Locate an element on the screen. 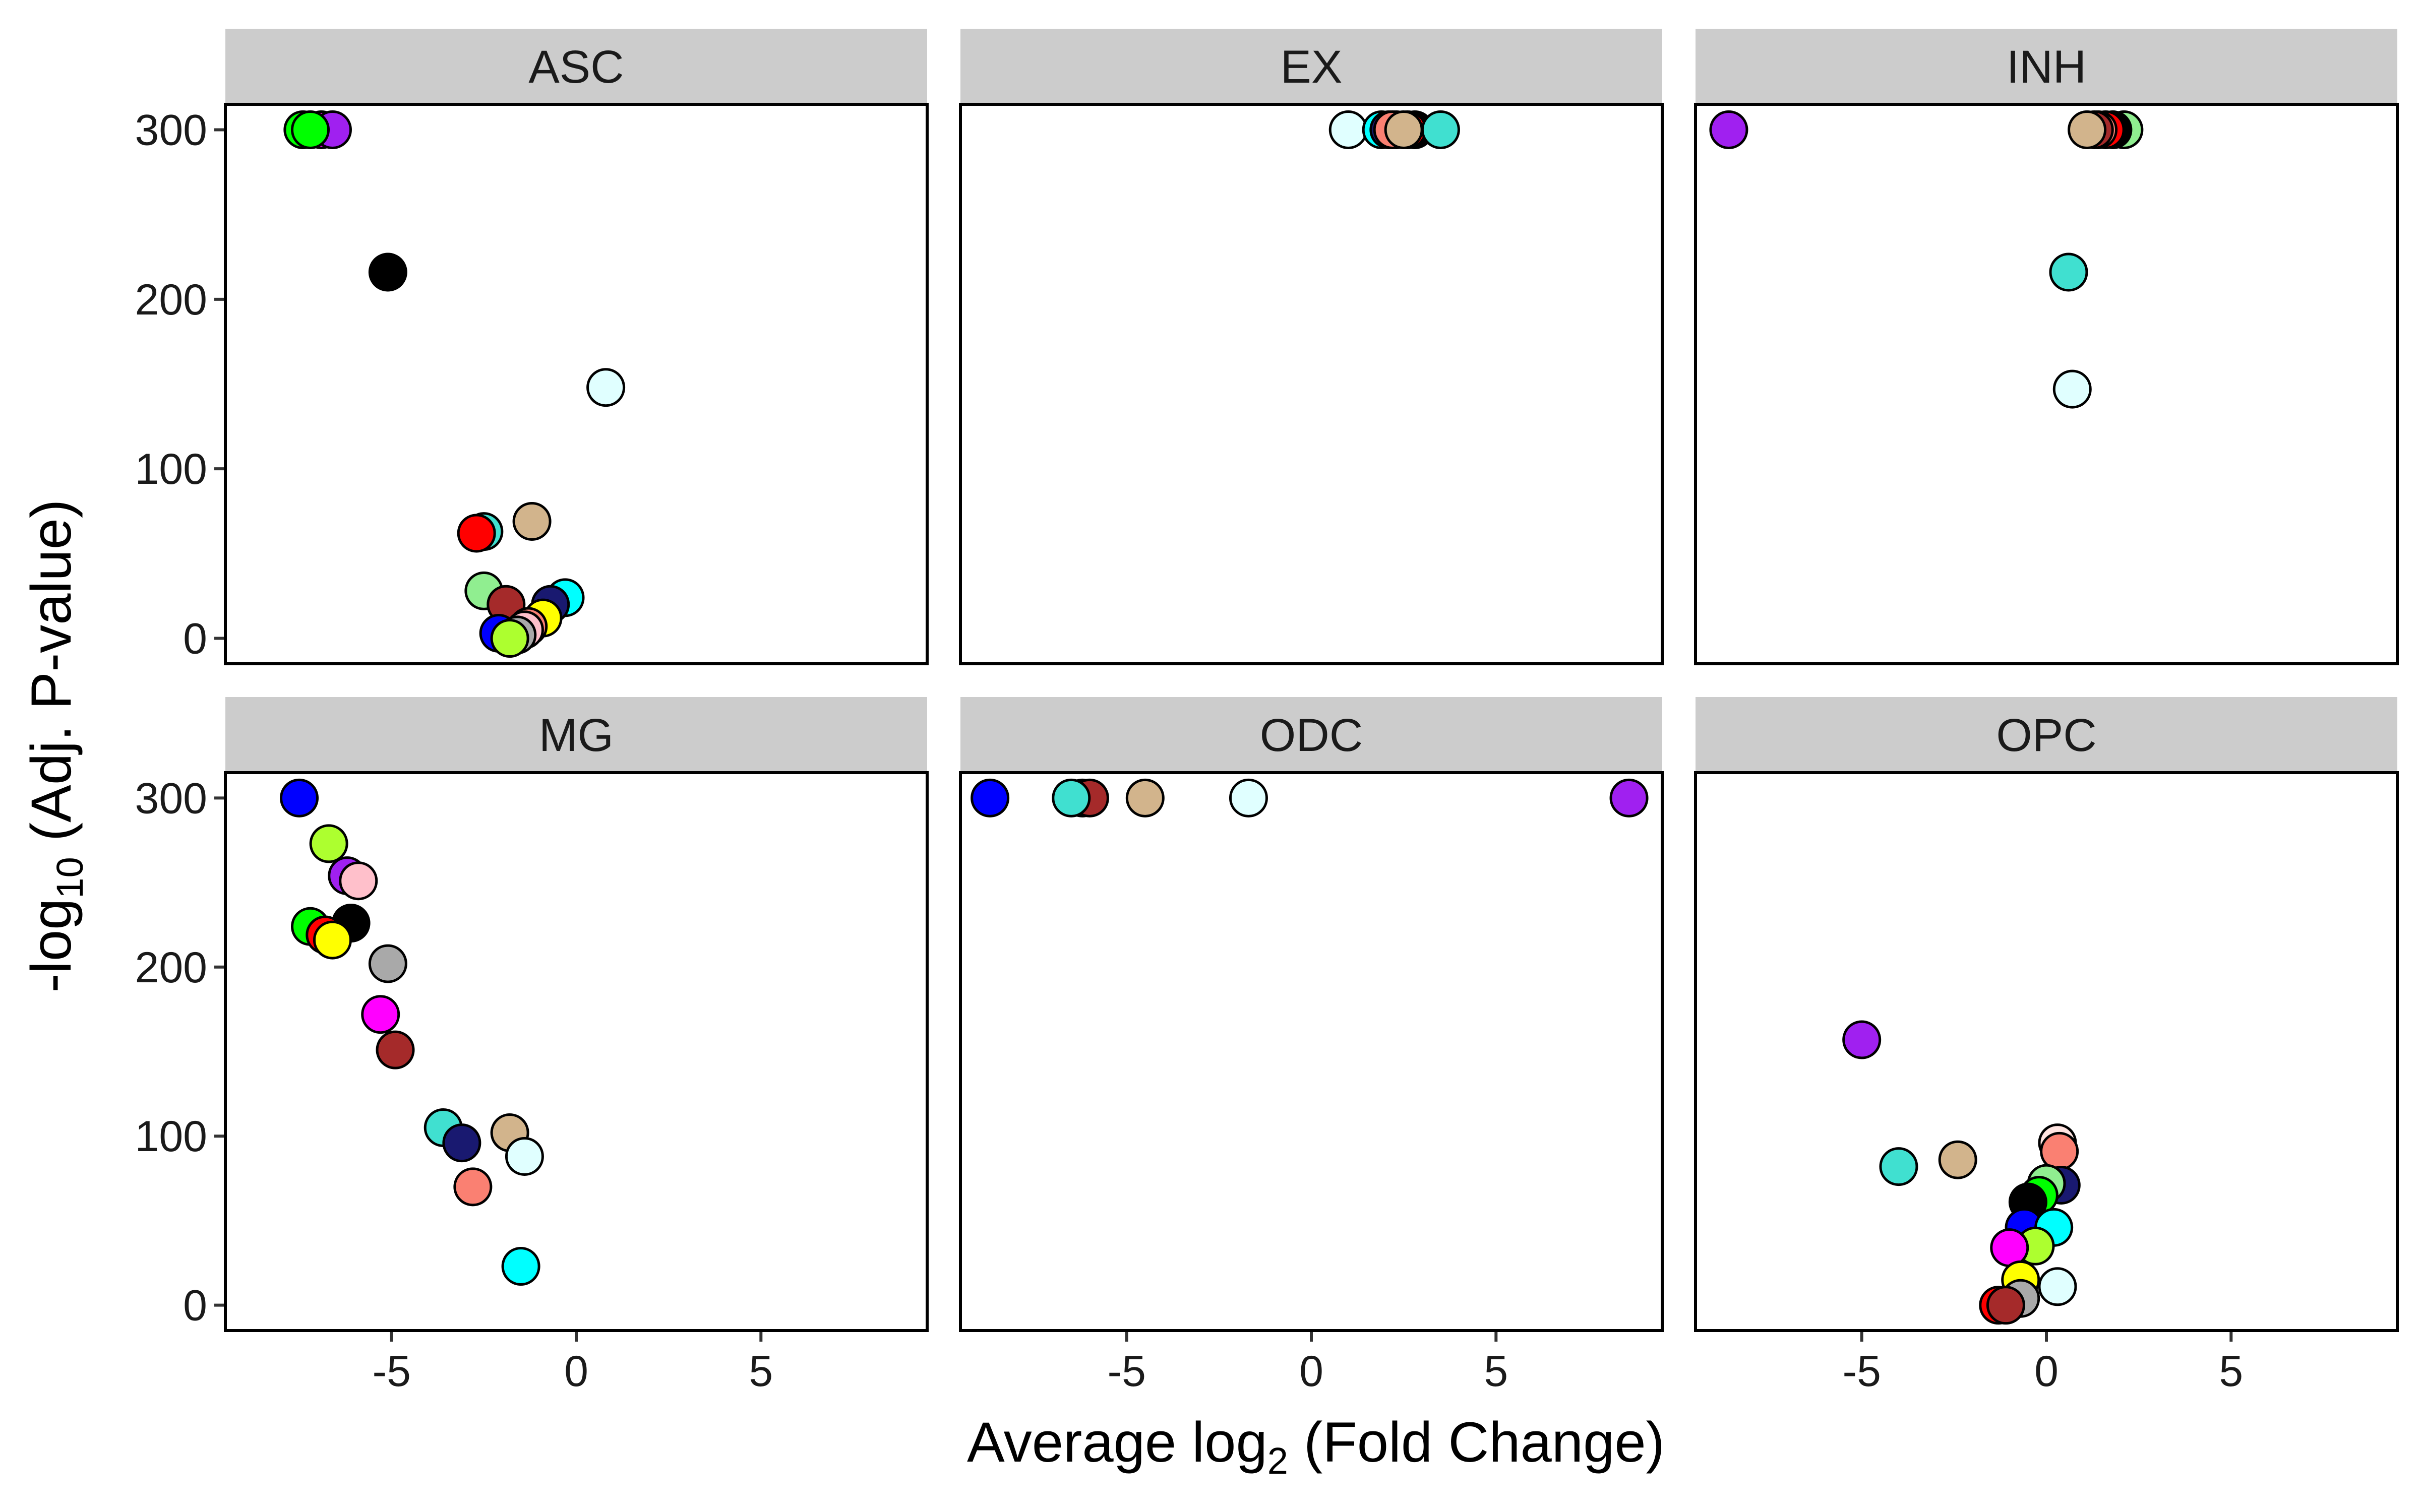 The width and height of the screenshot is (2420, 1512). y-axis-title-subscript: 10 is located at coordinates (70, 877).